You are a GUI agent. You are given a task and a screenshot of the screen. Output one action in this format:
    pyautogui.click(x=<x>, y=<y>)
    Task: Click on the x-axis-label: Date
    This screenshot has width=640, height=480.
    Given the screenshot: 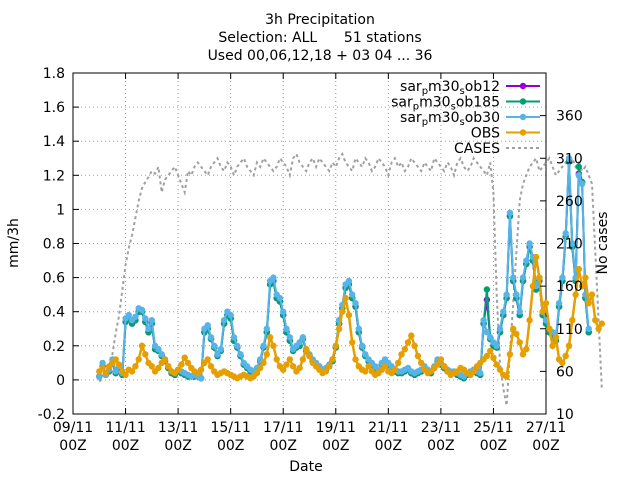 What is the action you would take?
    pyautogui.click(x=305, y=467)
    